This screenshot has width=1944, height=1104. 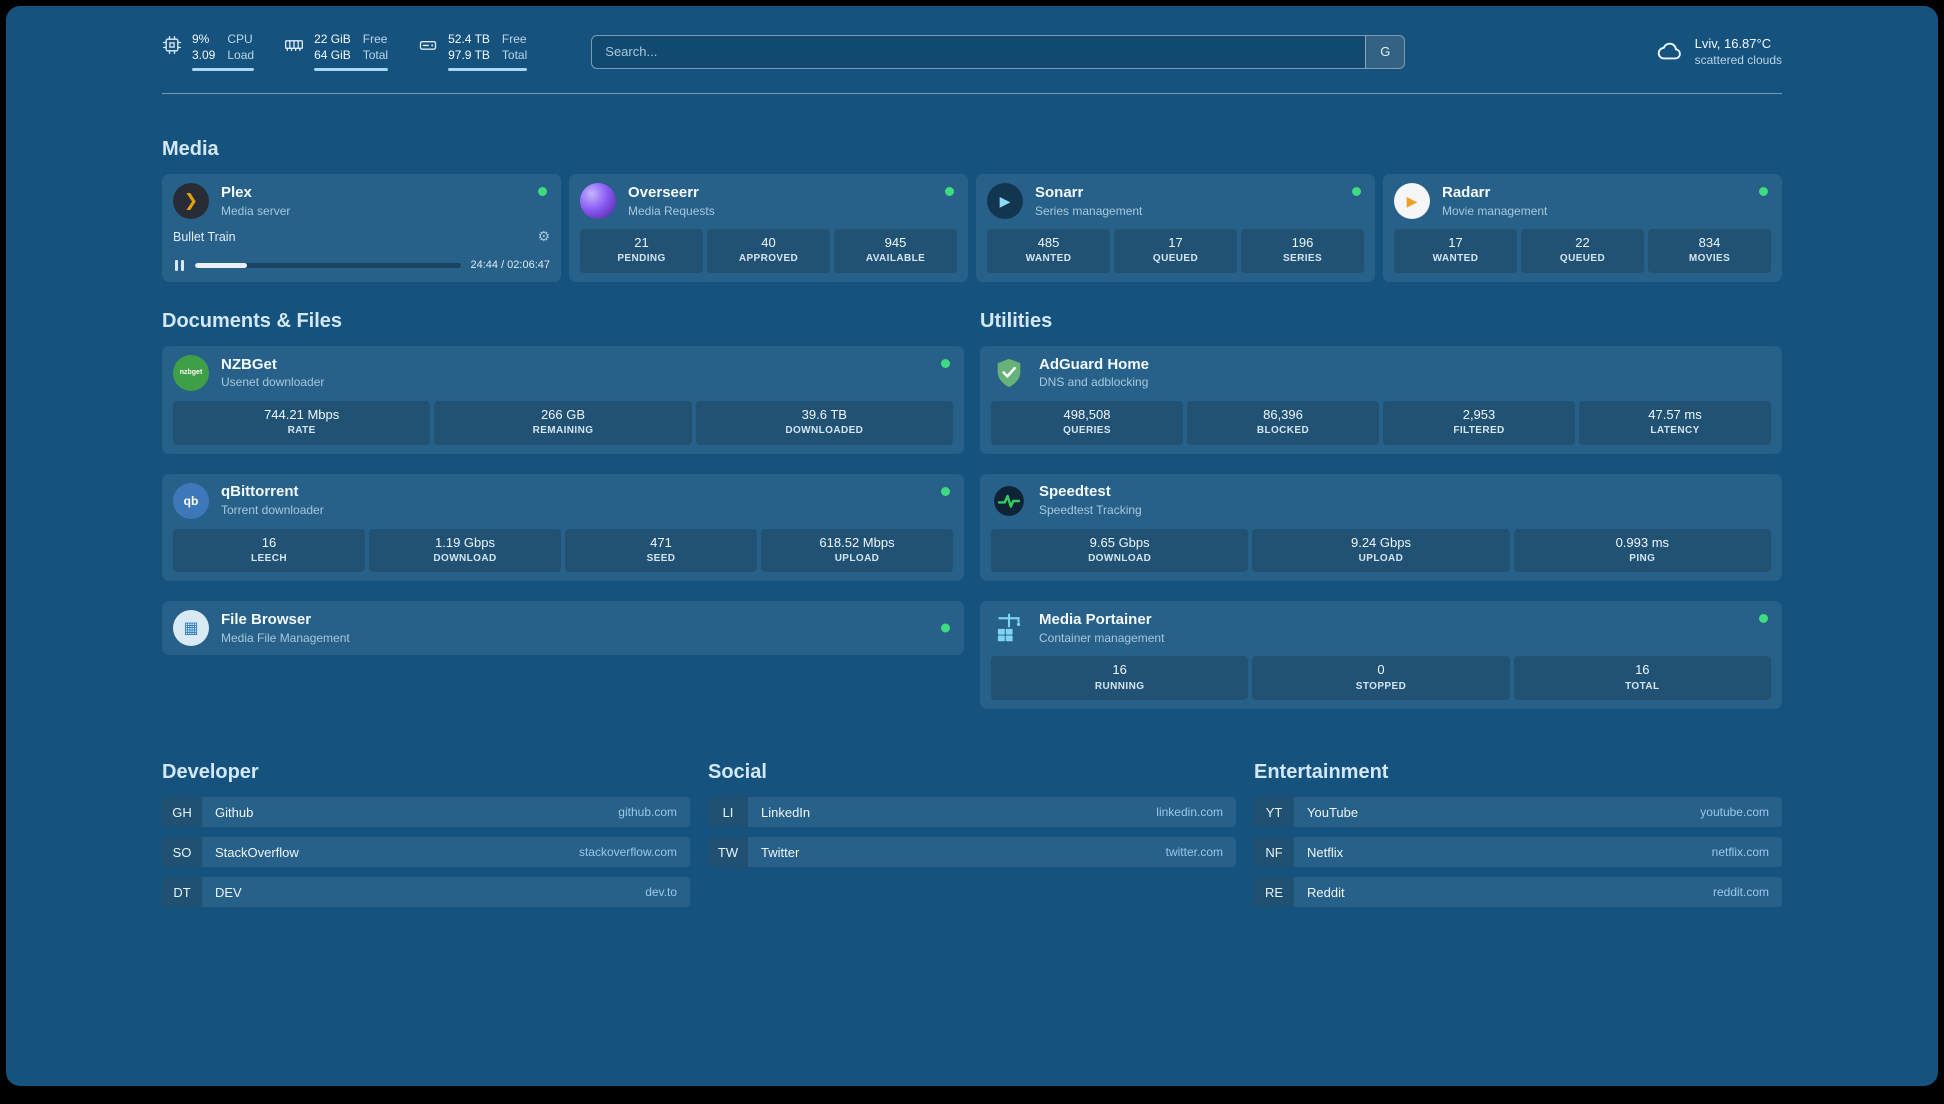 I want to click on filebrowser-card: ▦ File Browser Media File Management, so click(x=563, y=628).